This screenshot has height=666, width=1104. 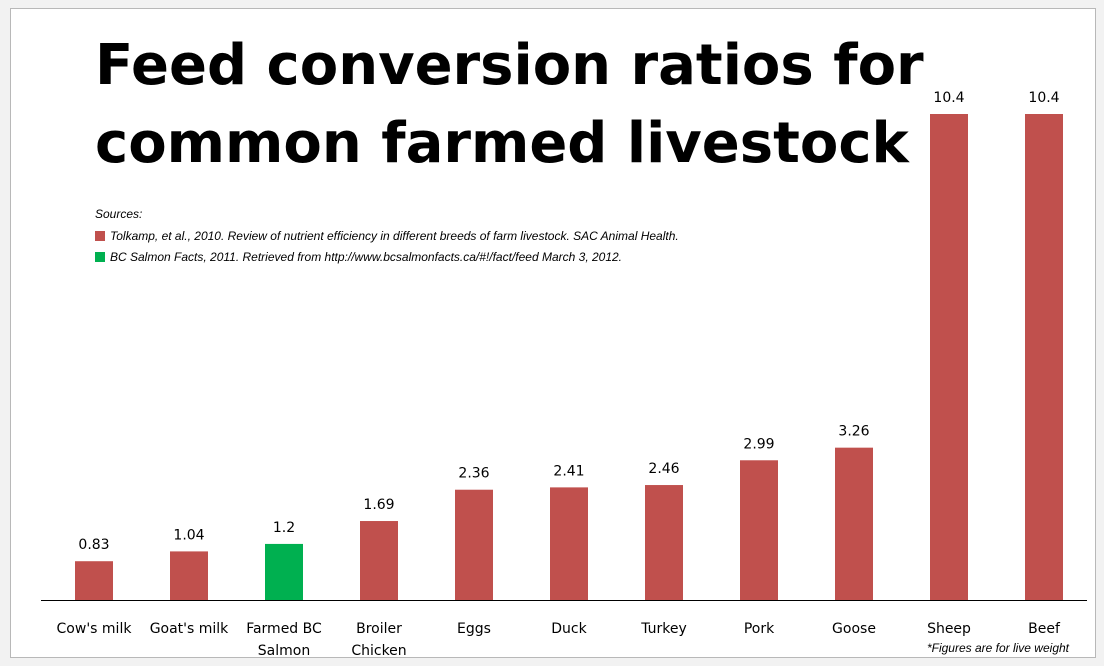 I want to click on data-label-4: 2.36, so click(x=473, y=474).